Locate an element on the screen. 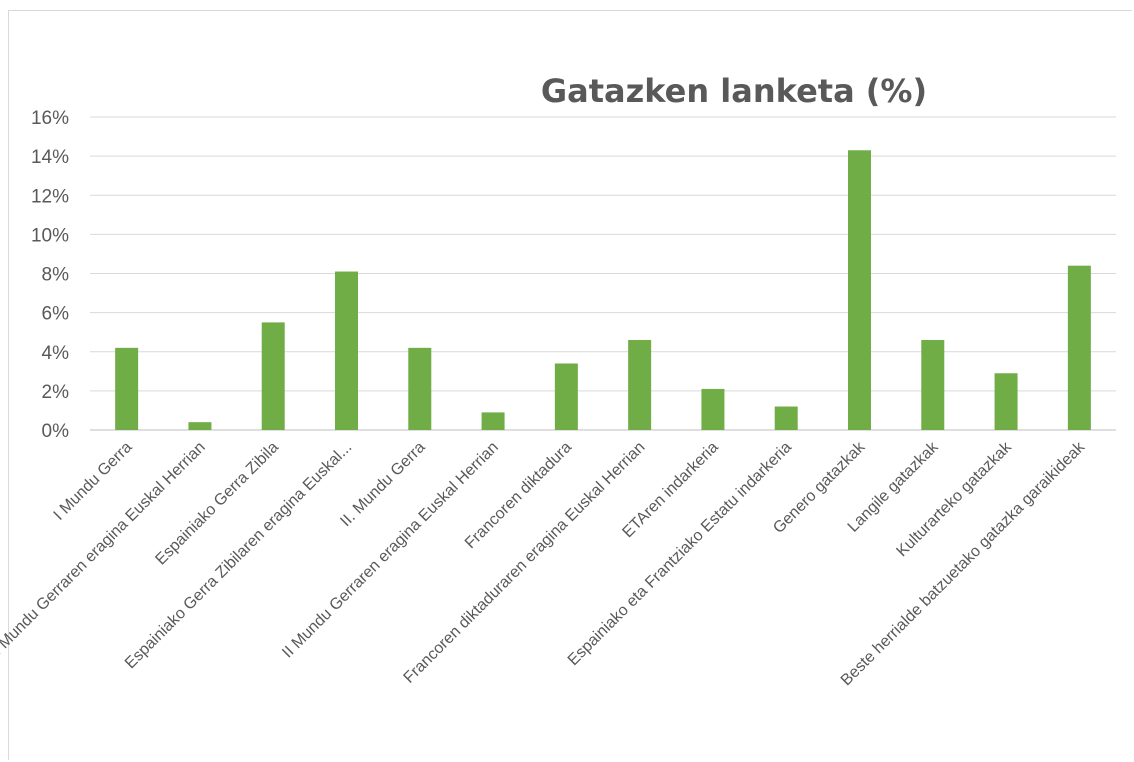 This screenshot has width=1134, height=762. chart-title: Gatazken lanketa (%) is located at coordinates (734, 91).